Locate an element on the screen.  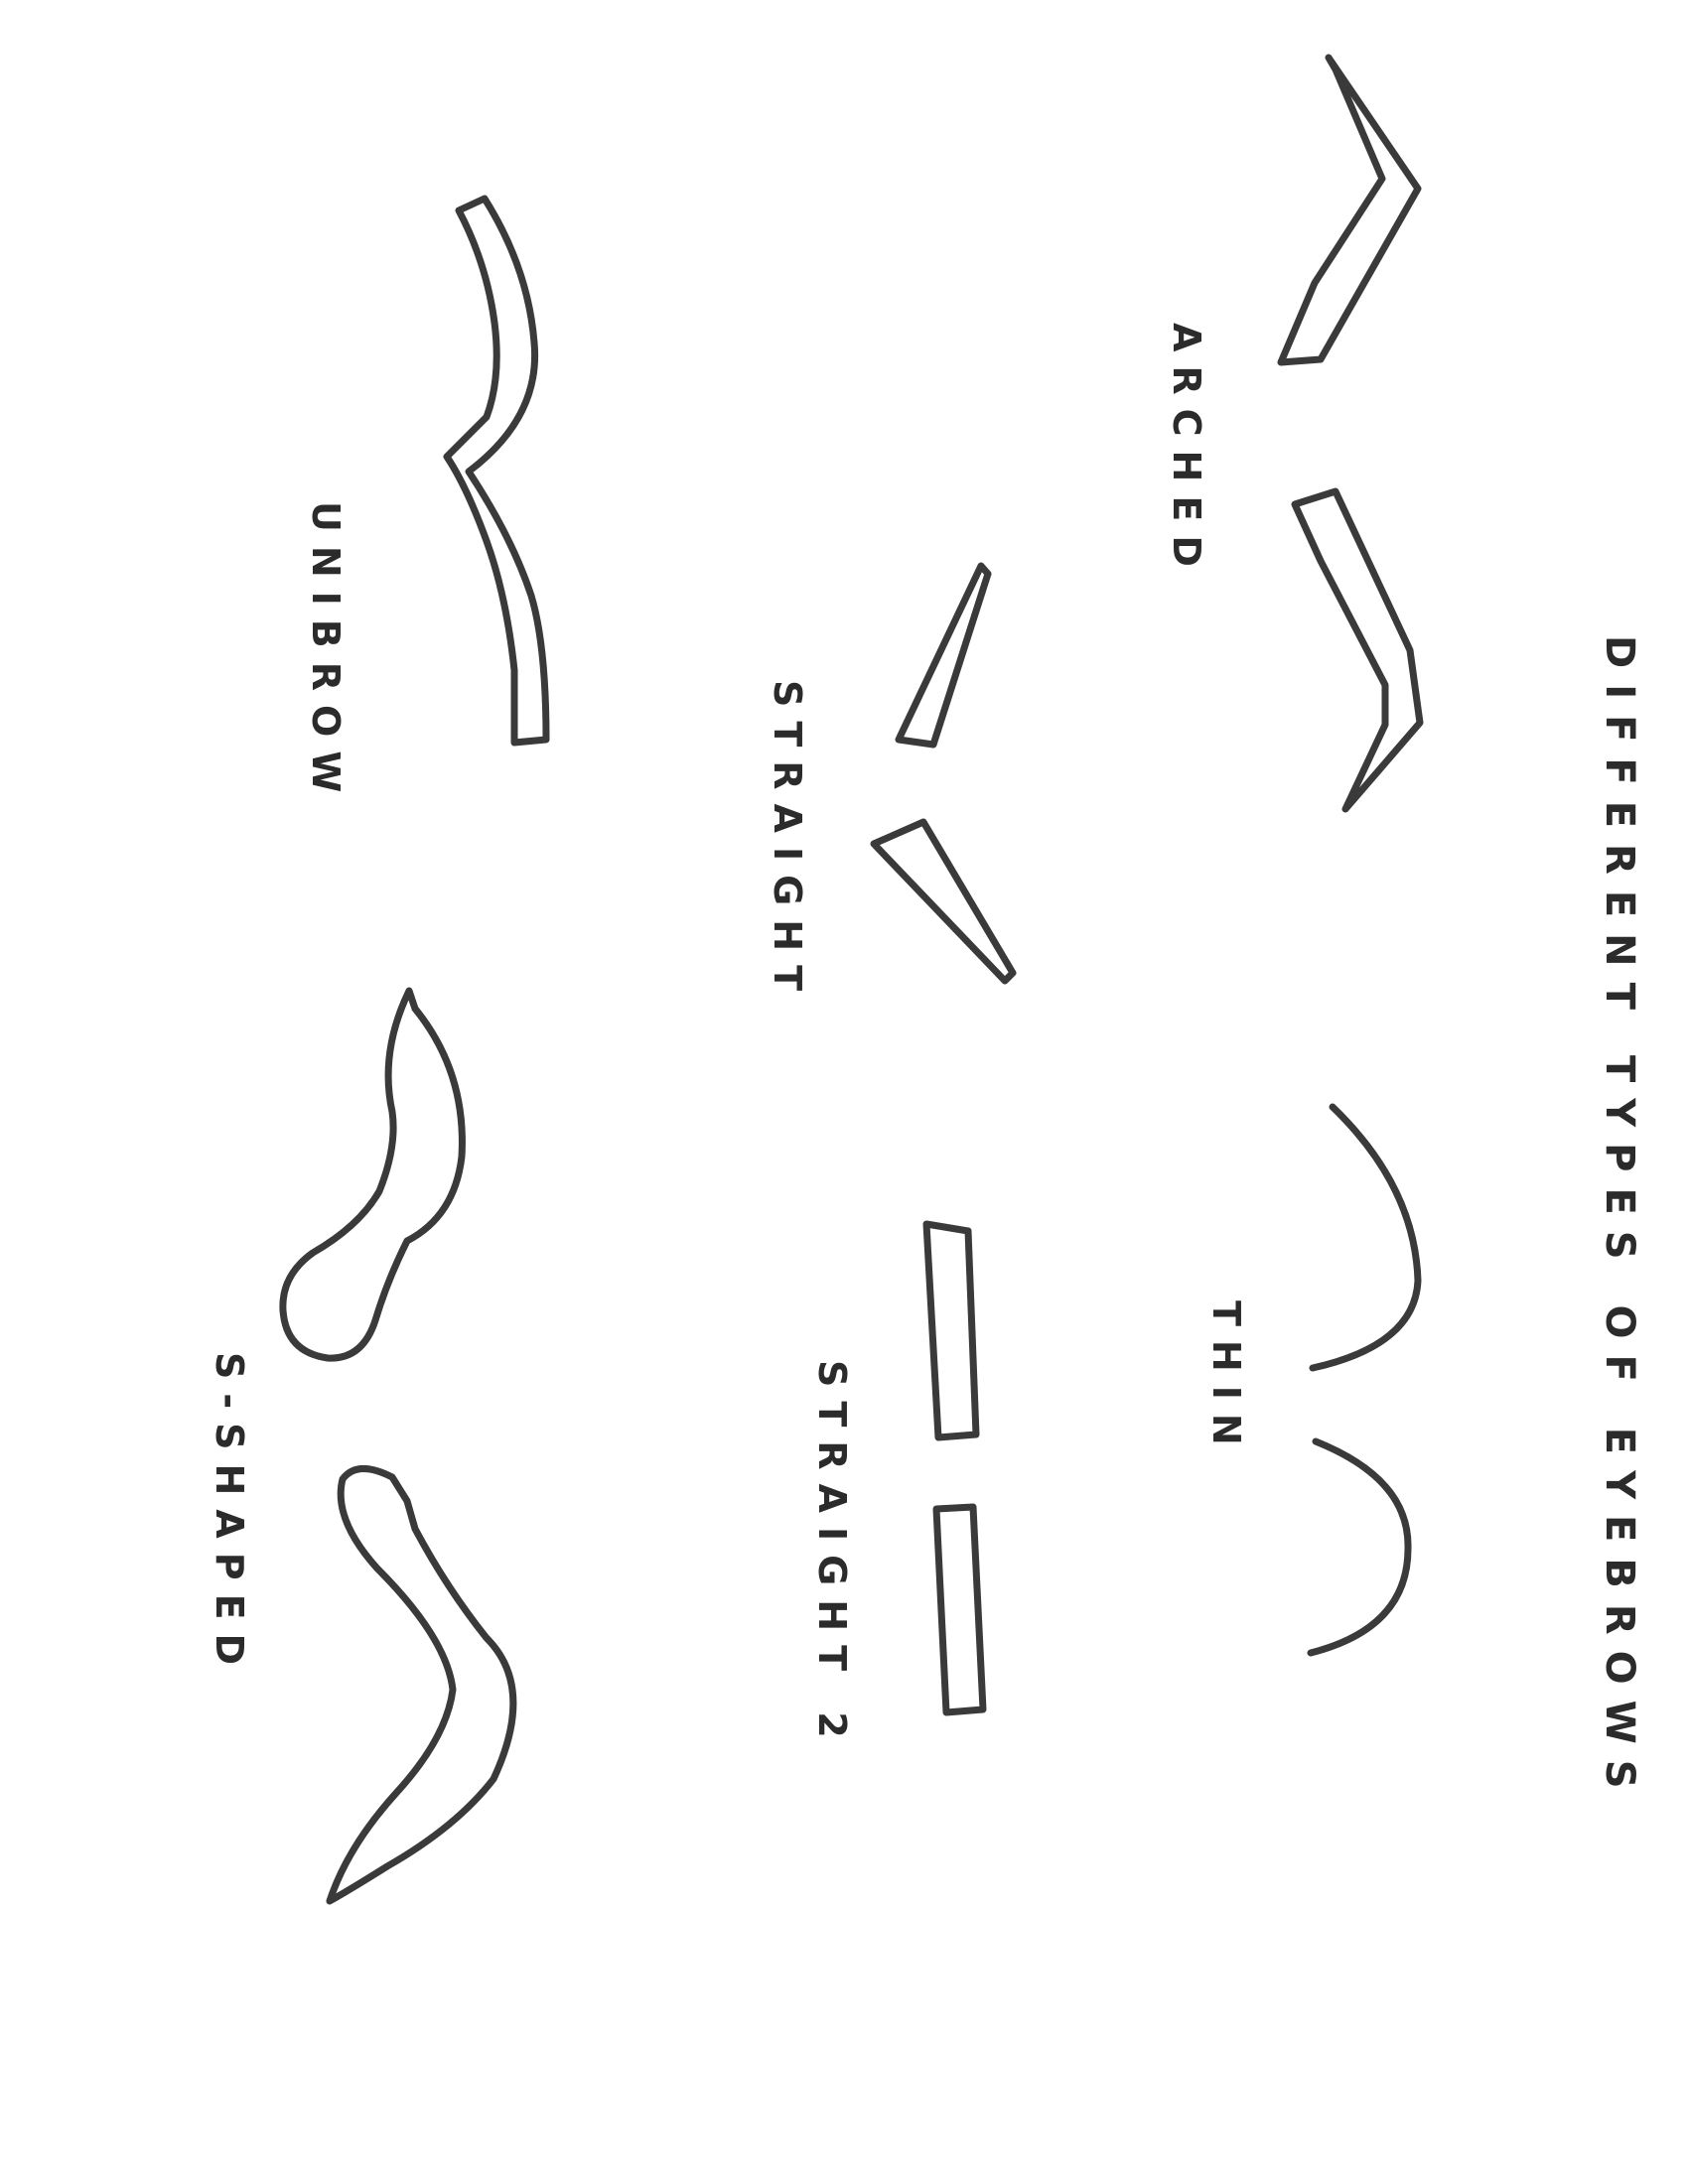
s-shaped-brow-right is located at coordinates (421, 1685).